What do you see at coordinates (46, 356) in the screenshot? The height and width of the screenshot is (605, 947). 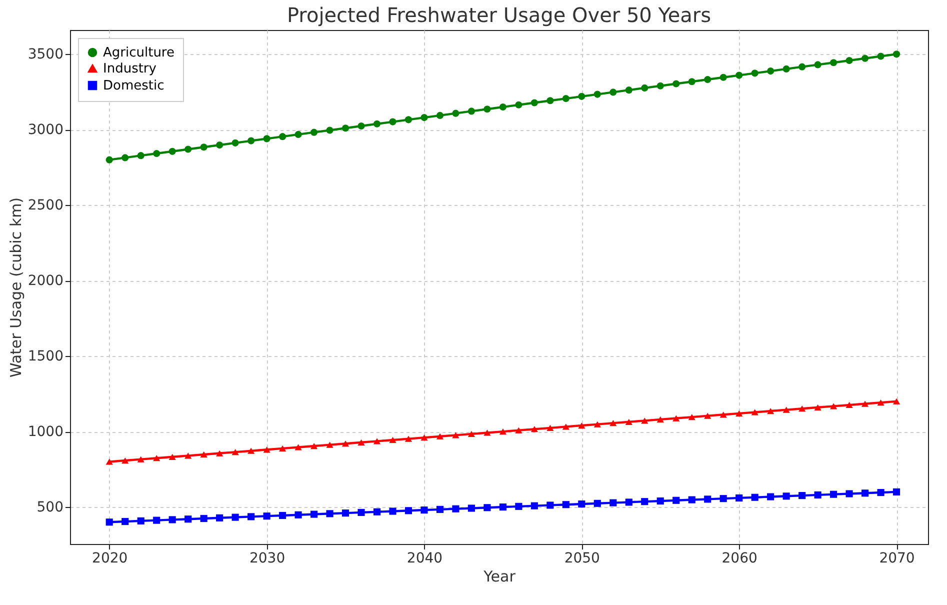 I see `y-tick-label: 1500` at bounding box center [46, 356].